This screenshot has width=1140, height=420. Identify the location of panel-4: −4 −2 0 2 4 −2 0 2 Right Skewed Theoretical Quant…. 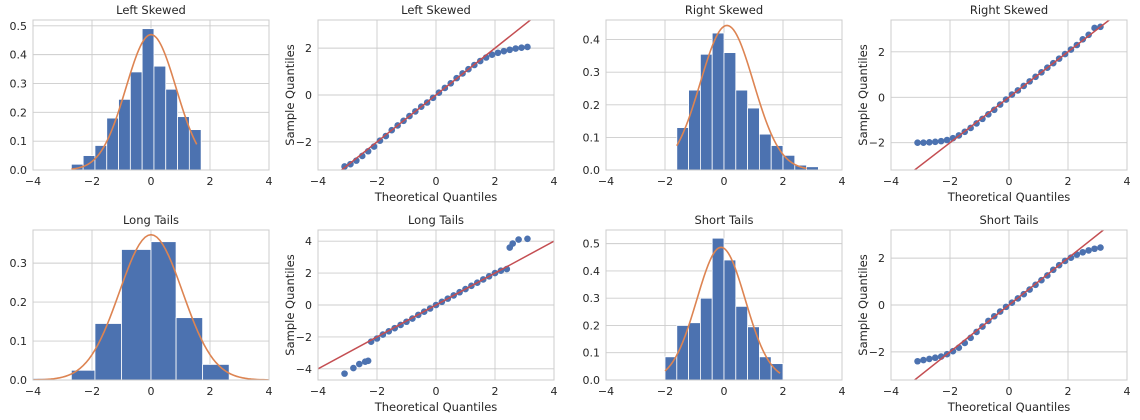
(993, 103).